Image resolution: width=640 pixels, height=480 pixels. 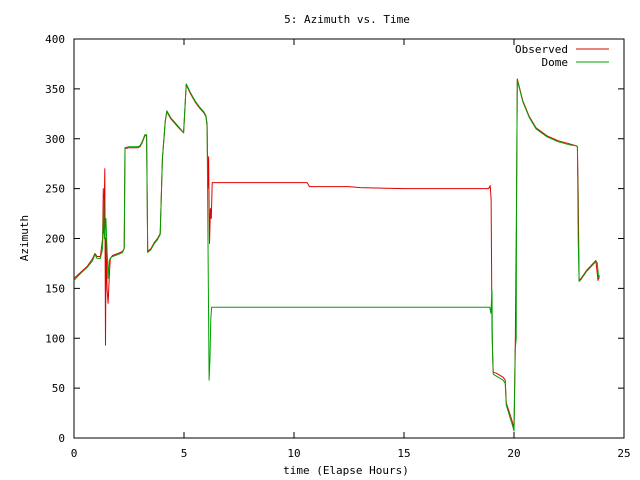 What do you see at coordinates (55, 89) in the screenshot?
I see `y-tick-label: 350` at bounding box center [55, 89].